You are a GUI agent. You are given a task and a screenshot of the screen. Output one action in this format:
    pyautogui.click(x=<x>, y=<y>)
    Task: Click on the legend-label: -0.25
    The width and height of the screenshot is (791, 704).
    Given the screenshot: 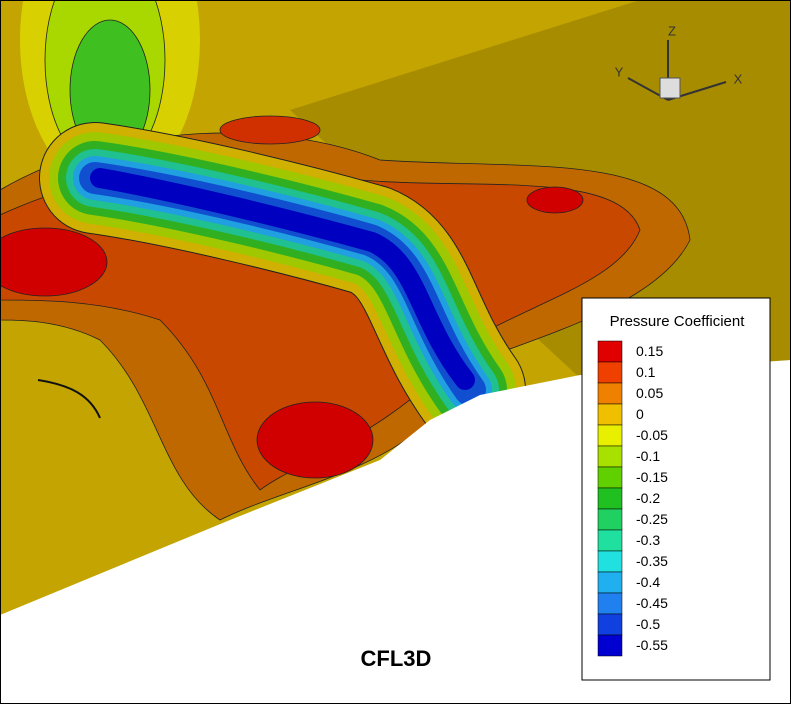 What is the action you would take?
    pyautogui.click(x=652, y=519)
    